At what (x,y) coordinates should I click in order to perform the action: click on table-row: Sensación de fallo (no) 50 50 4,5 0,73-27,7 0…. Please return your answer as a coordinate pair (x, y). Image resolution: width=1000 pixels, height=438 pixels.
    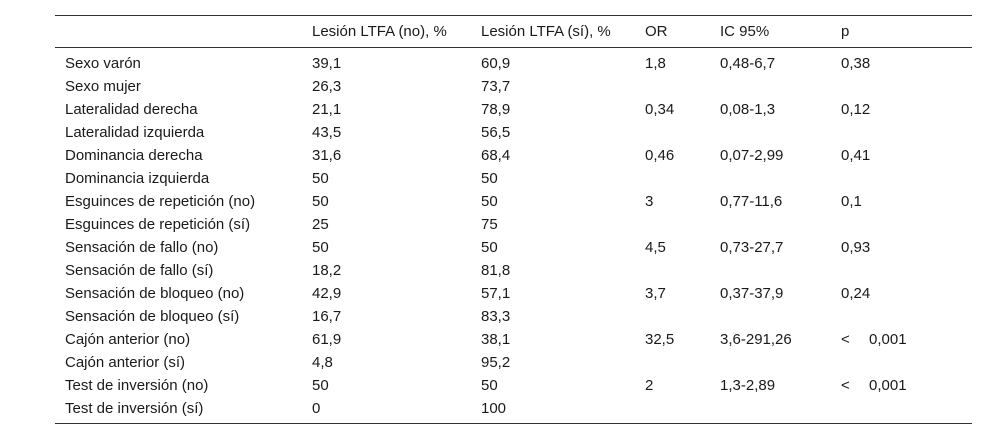
    Looking at the image, I should click on (513, 247).